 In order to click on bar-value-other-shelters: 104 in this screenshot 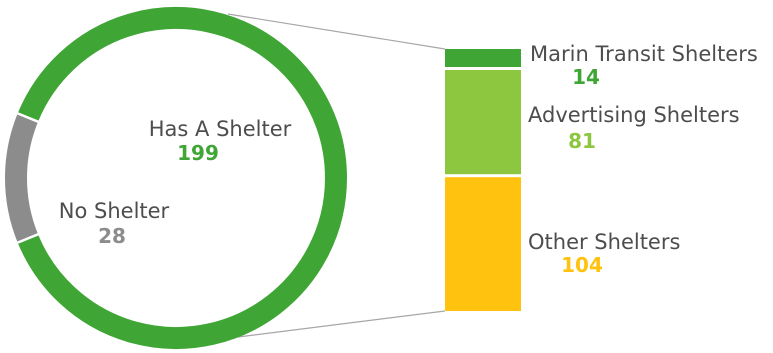, I will do `click(582, 265)`.